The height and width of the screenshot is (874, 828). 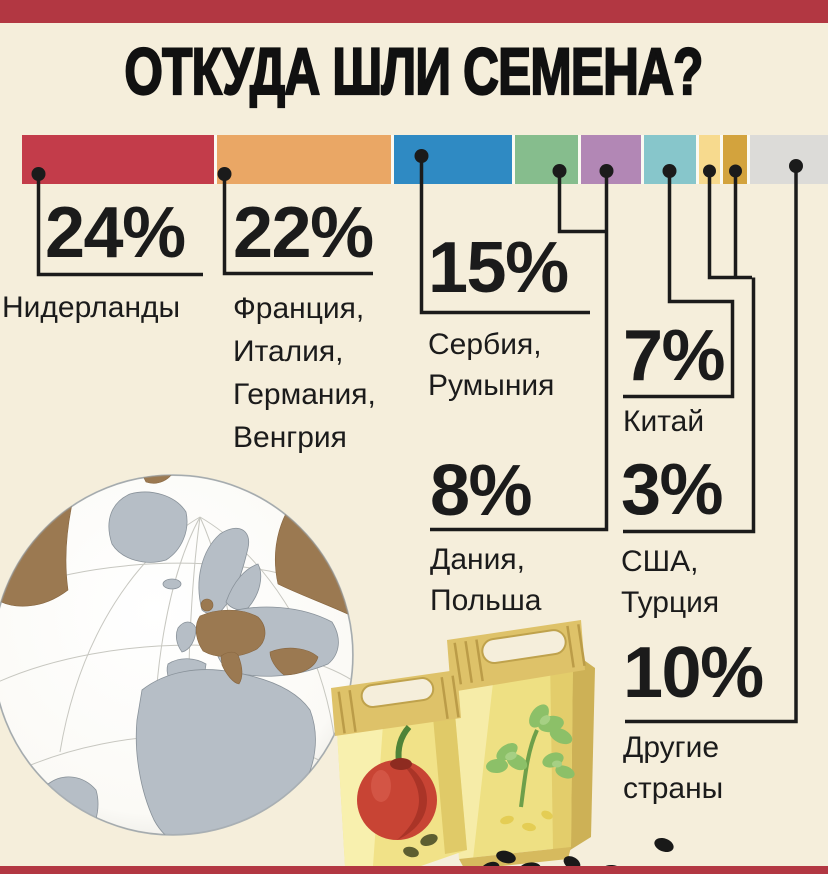 I want to click on callout-countries: Франция, Италия, Германия, Венгрия, so click(x=304, y=373).